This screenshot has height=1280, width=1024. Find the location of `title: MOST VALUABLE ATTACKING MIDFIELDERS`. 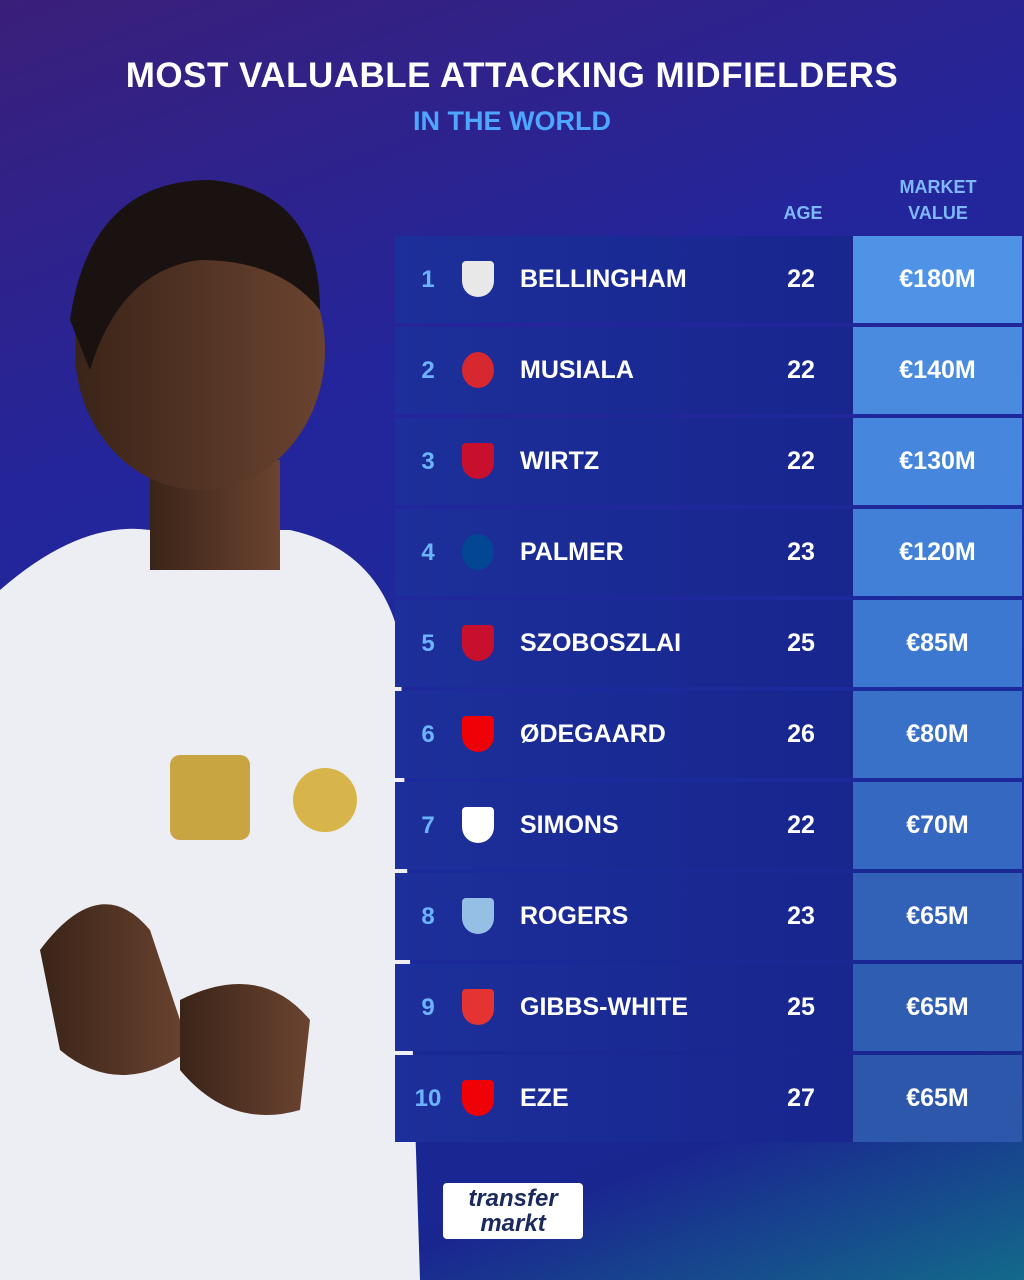

title: MOST VALUABLE ATTACKING MIDFIELDERS is located at coordinates (512, 75).